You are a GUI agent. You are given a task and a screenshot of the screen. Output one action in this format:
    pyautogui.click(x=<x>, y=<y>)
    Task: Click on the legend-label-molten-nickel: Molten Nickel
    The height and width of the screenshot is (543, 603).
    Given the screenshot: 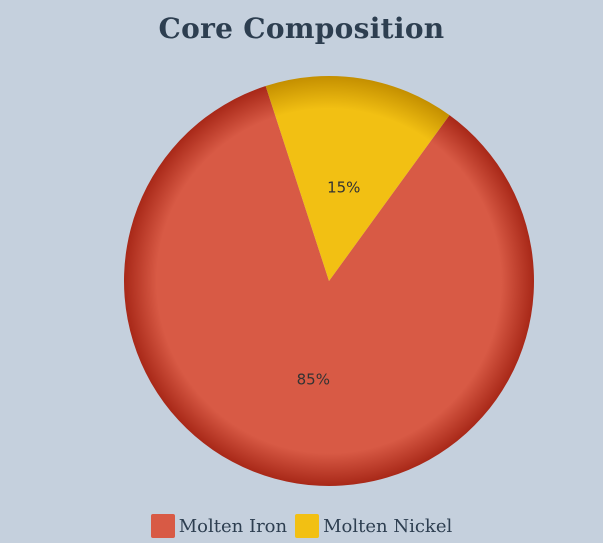 What is the action you would take?
    pyautogui.click(x=388, y=526)
    